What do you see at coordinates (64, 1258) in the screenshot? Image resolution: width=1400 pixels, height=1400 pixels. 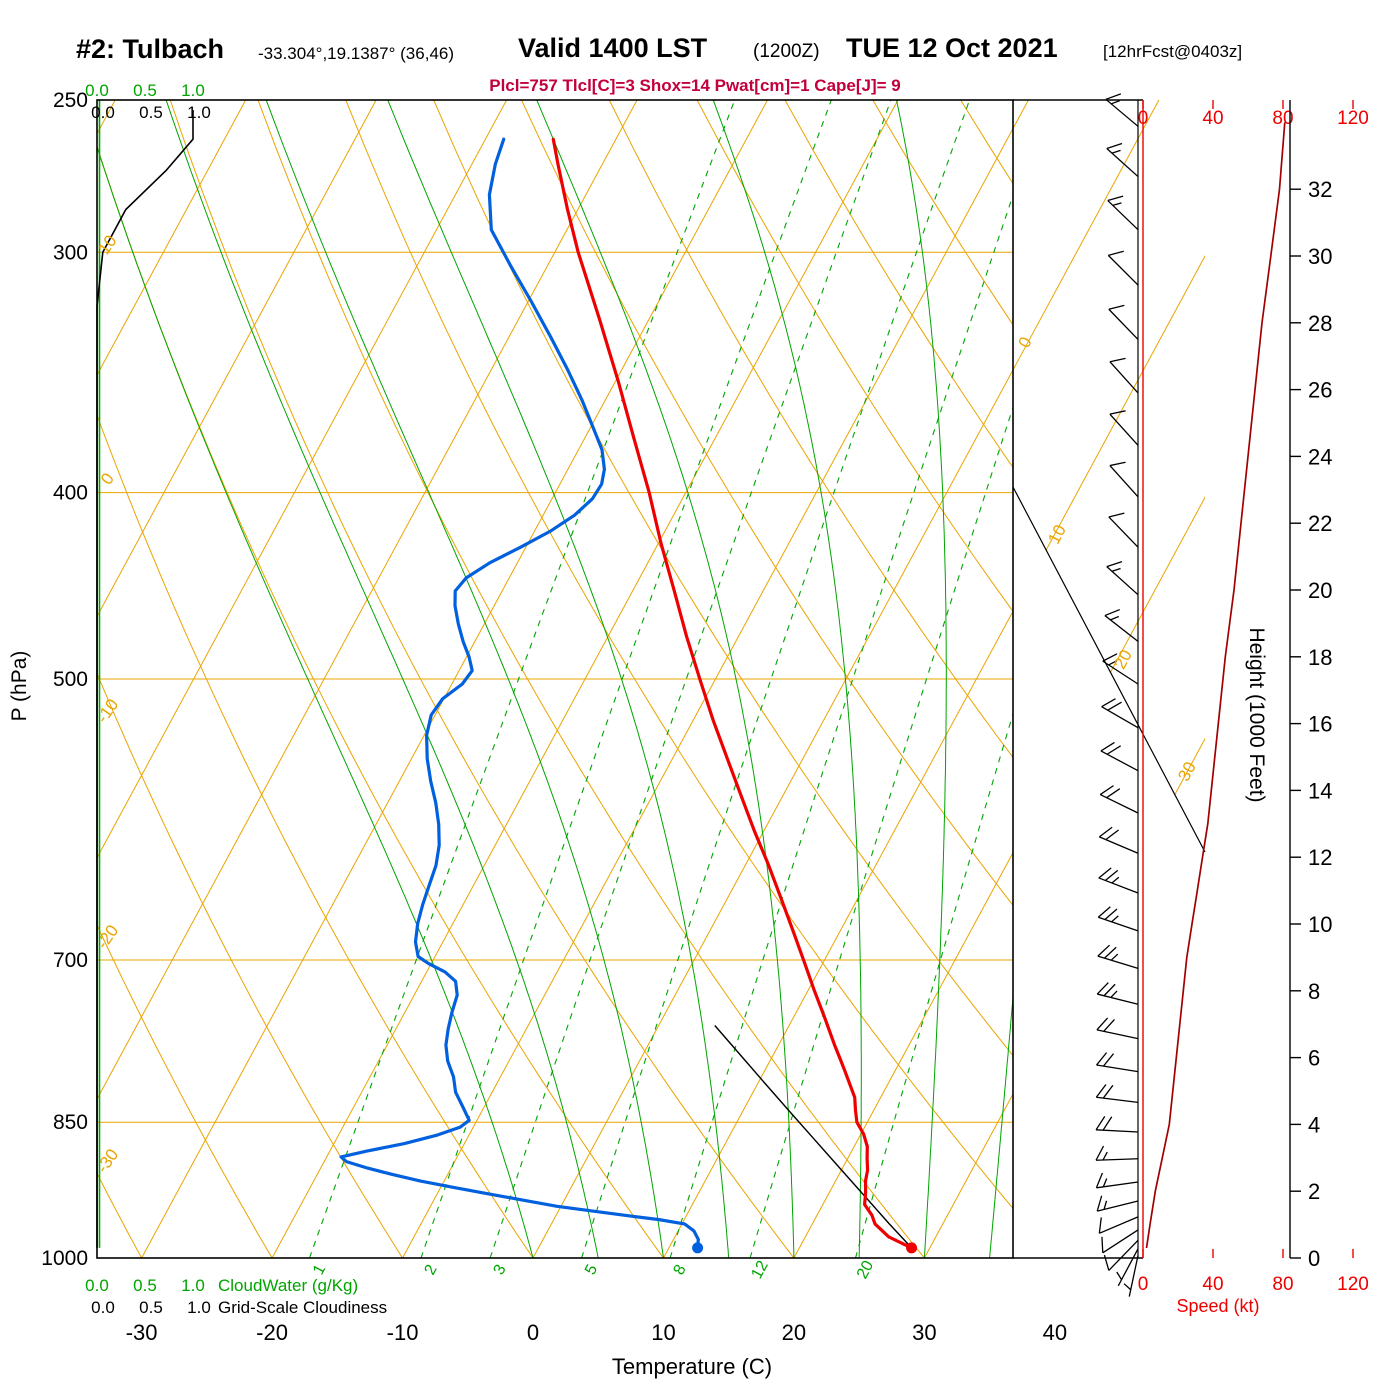 I see `pressure-tick-label: 1000` at bounding box center [64, 1258].